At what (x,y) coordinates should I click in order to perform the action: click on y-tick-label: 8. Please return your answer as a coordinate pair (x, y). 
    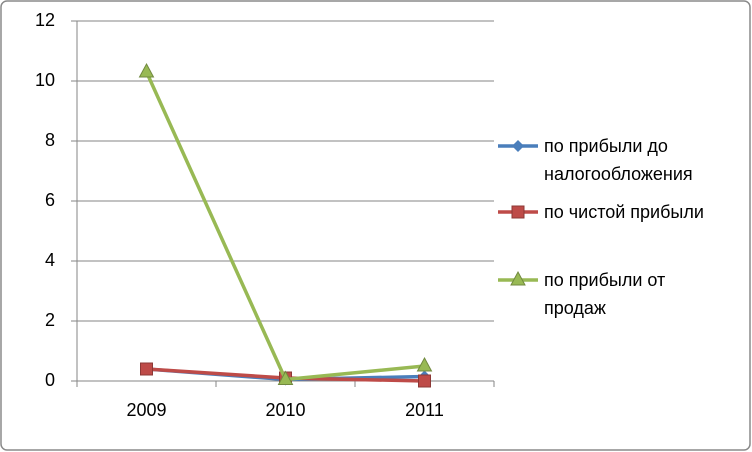
    Looking at the image, I should click on (50, 140).